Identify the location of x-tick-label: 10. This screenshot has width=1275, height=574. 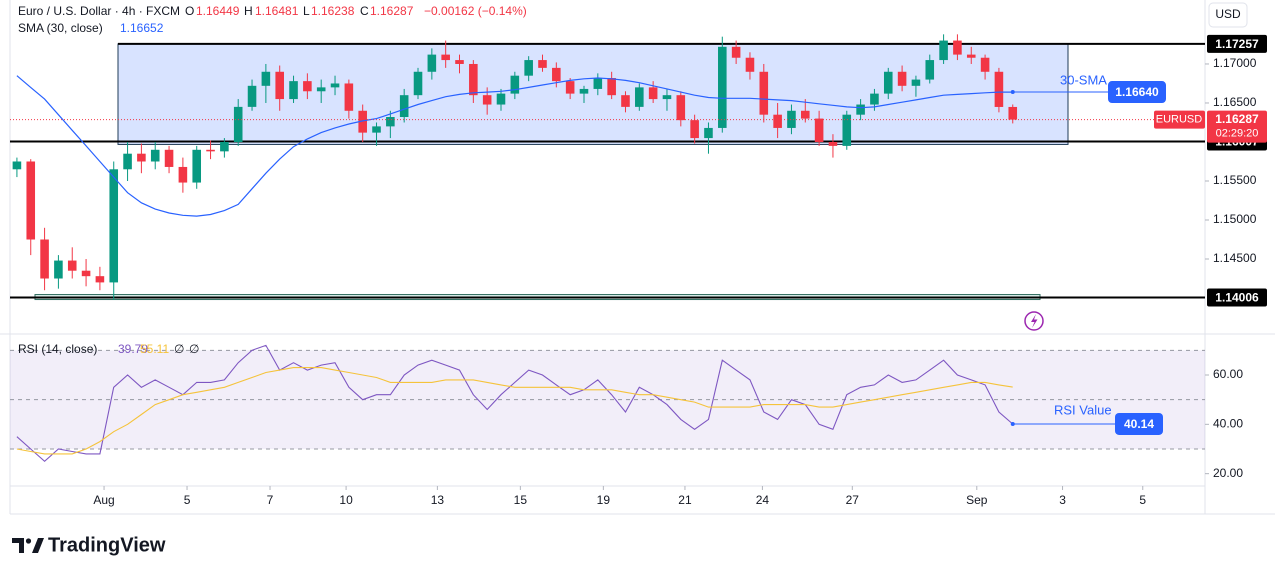
(346, 500).